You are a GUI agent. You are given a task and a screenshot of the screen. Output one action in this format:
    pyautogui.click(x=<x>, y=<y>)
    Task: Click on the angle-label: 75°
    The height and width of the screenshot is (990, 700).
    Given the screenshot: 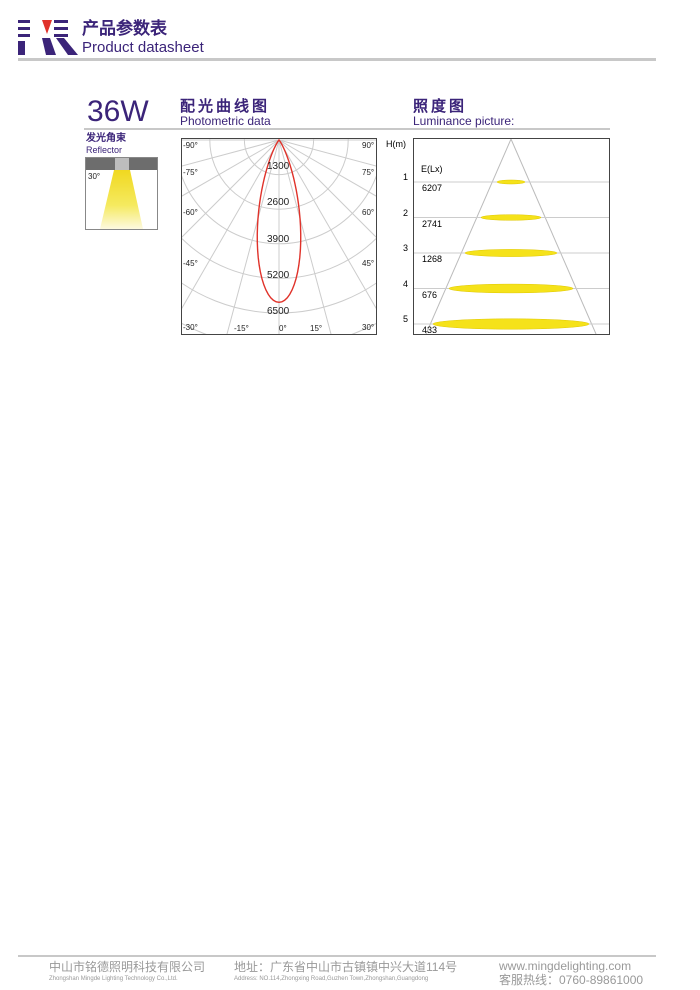 What is the action you would take?
    pyautogui.click(x=368, y=172)
    